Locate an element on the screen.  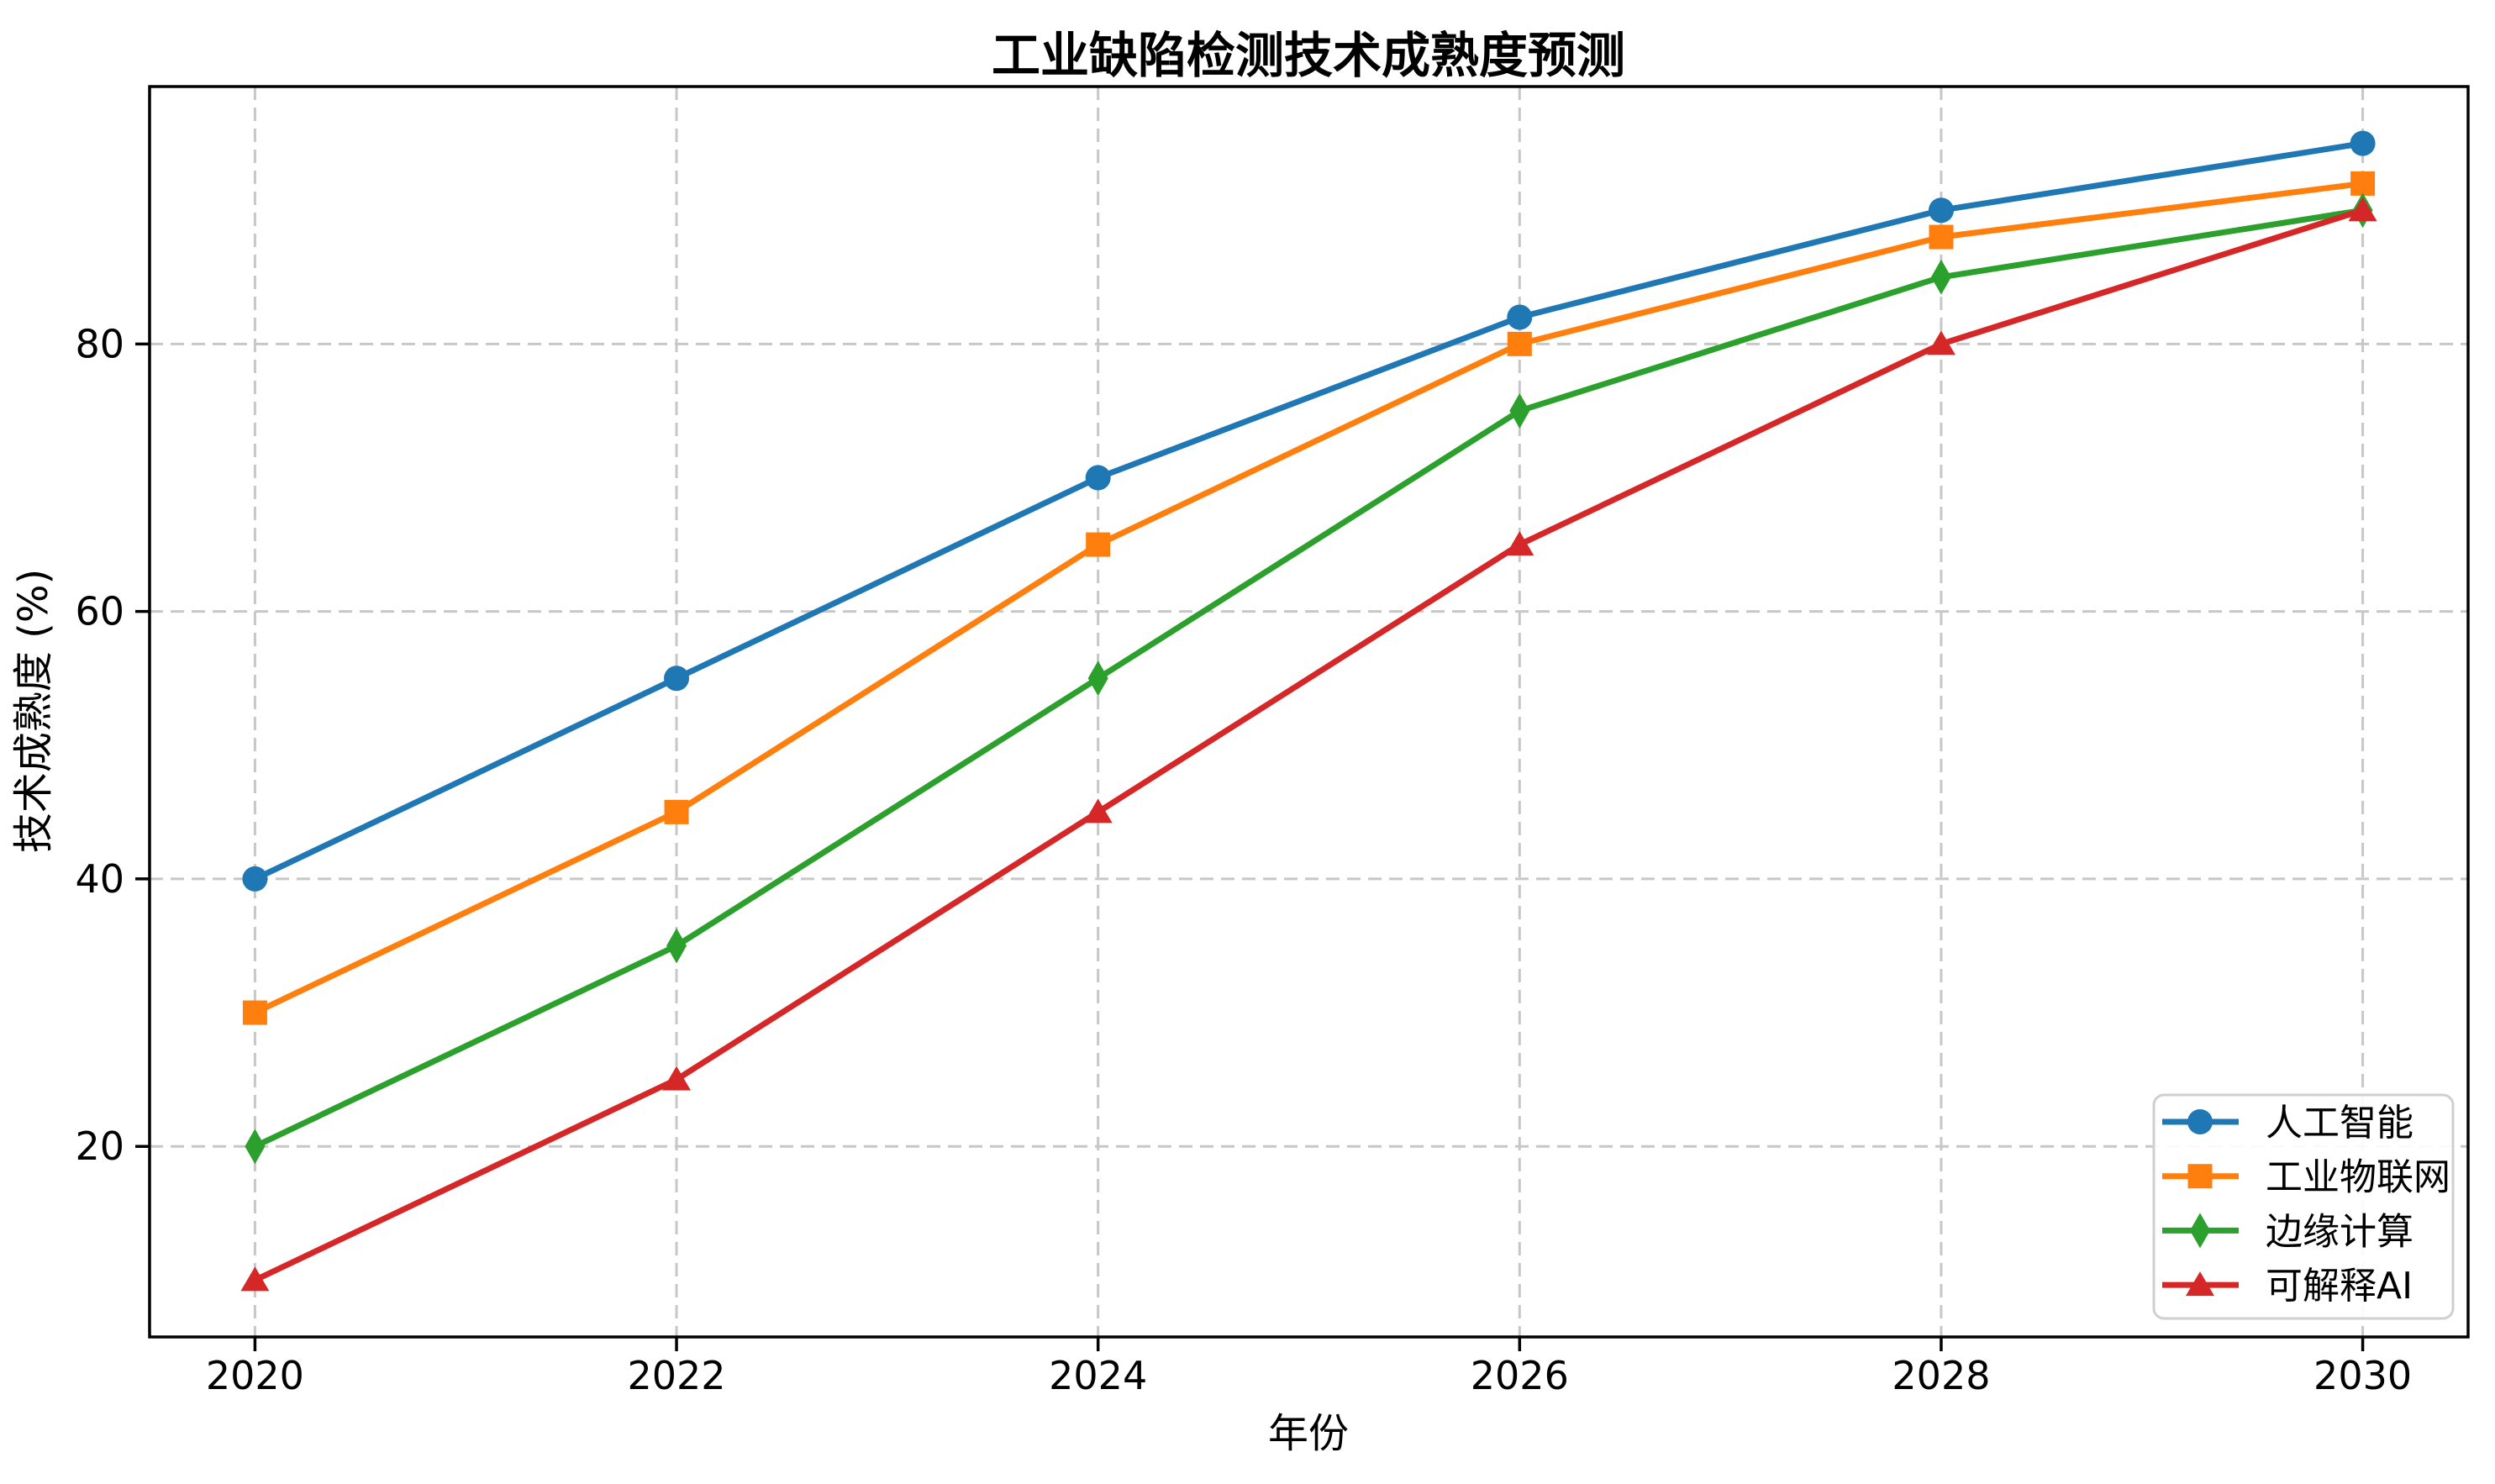
legend-item: 边缘计算 is located at coordinates (2287, 1231).